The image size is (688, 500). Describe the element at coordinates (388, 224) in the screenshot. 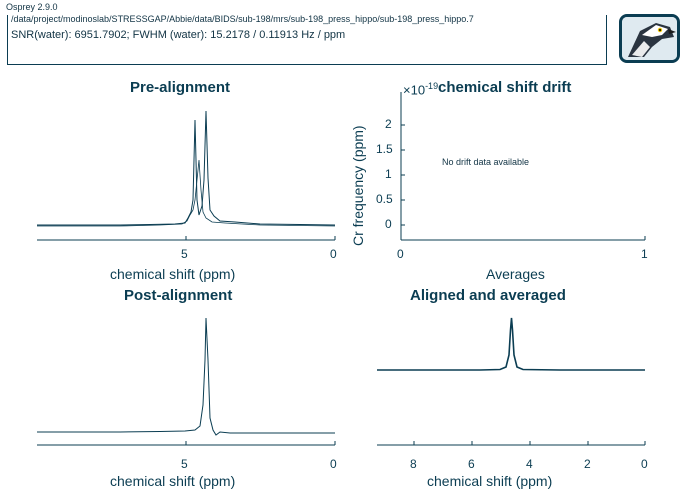

I see `drift-ytick-0: 0` at that location.